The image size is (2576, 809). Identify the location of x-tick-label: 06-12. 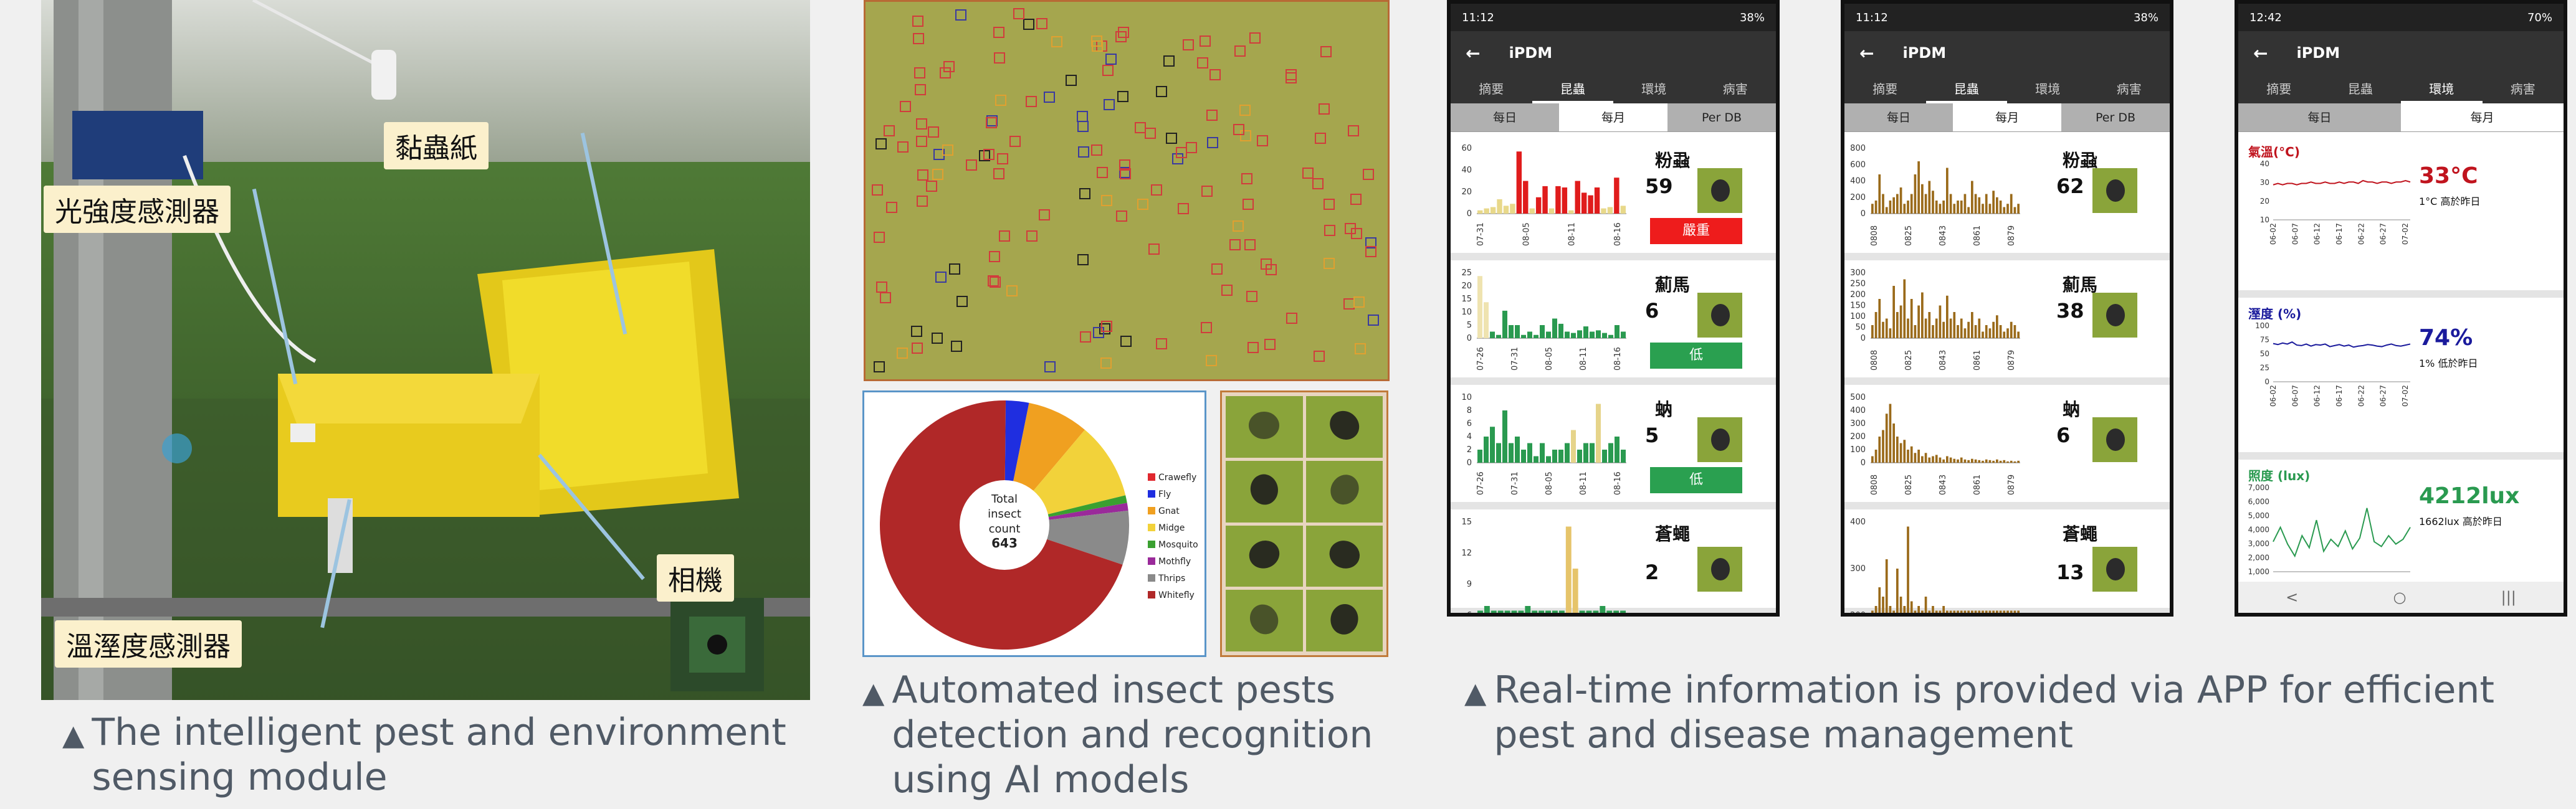
(2317, 396).